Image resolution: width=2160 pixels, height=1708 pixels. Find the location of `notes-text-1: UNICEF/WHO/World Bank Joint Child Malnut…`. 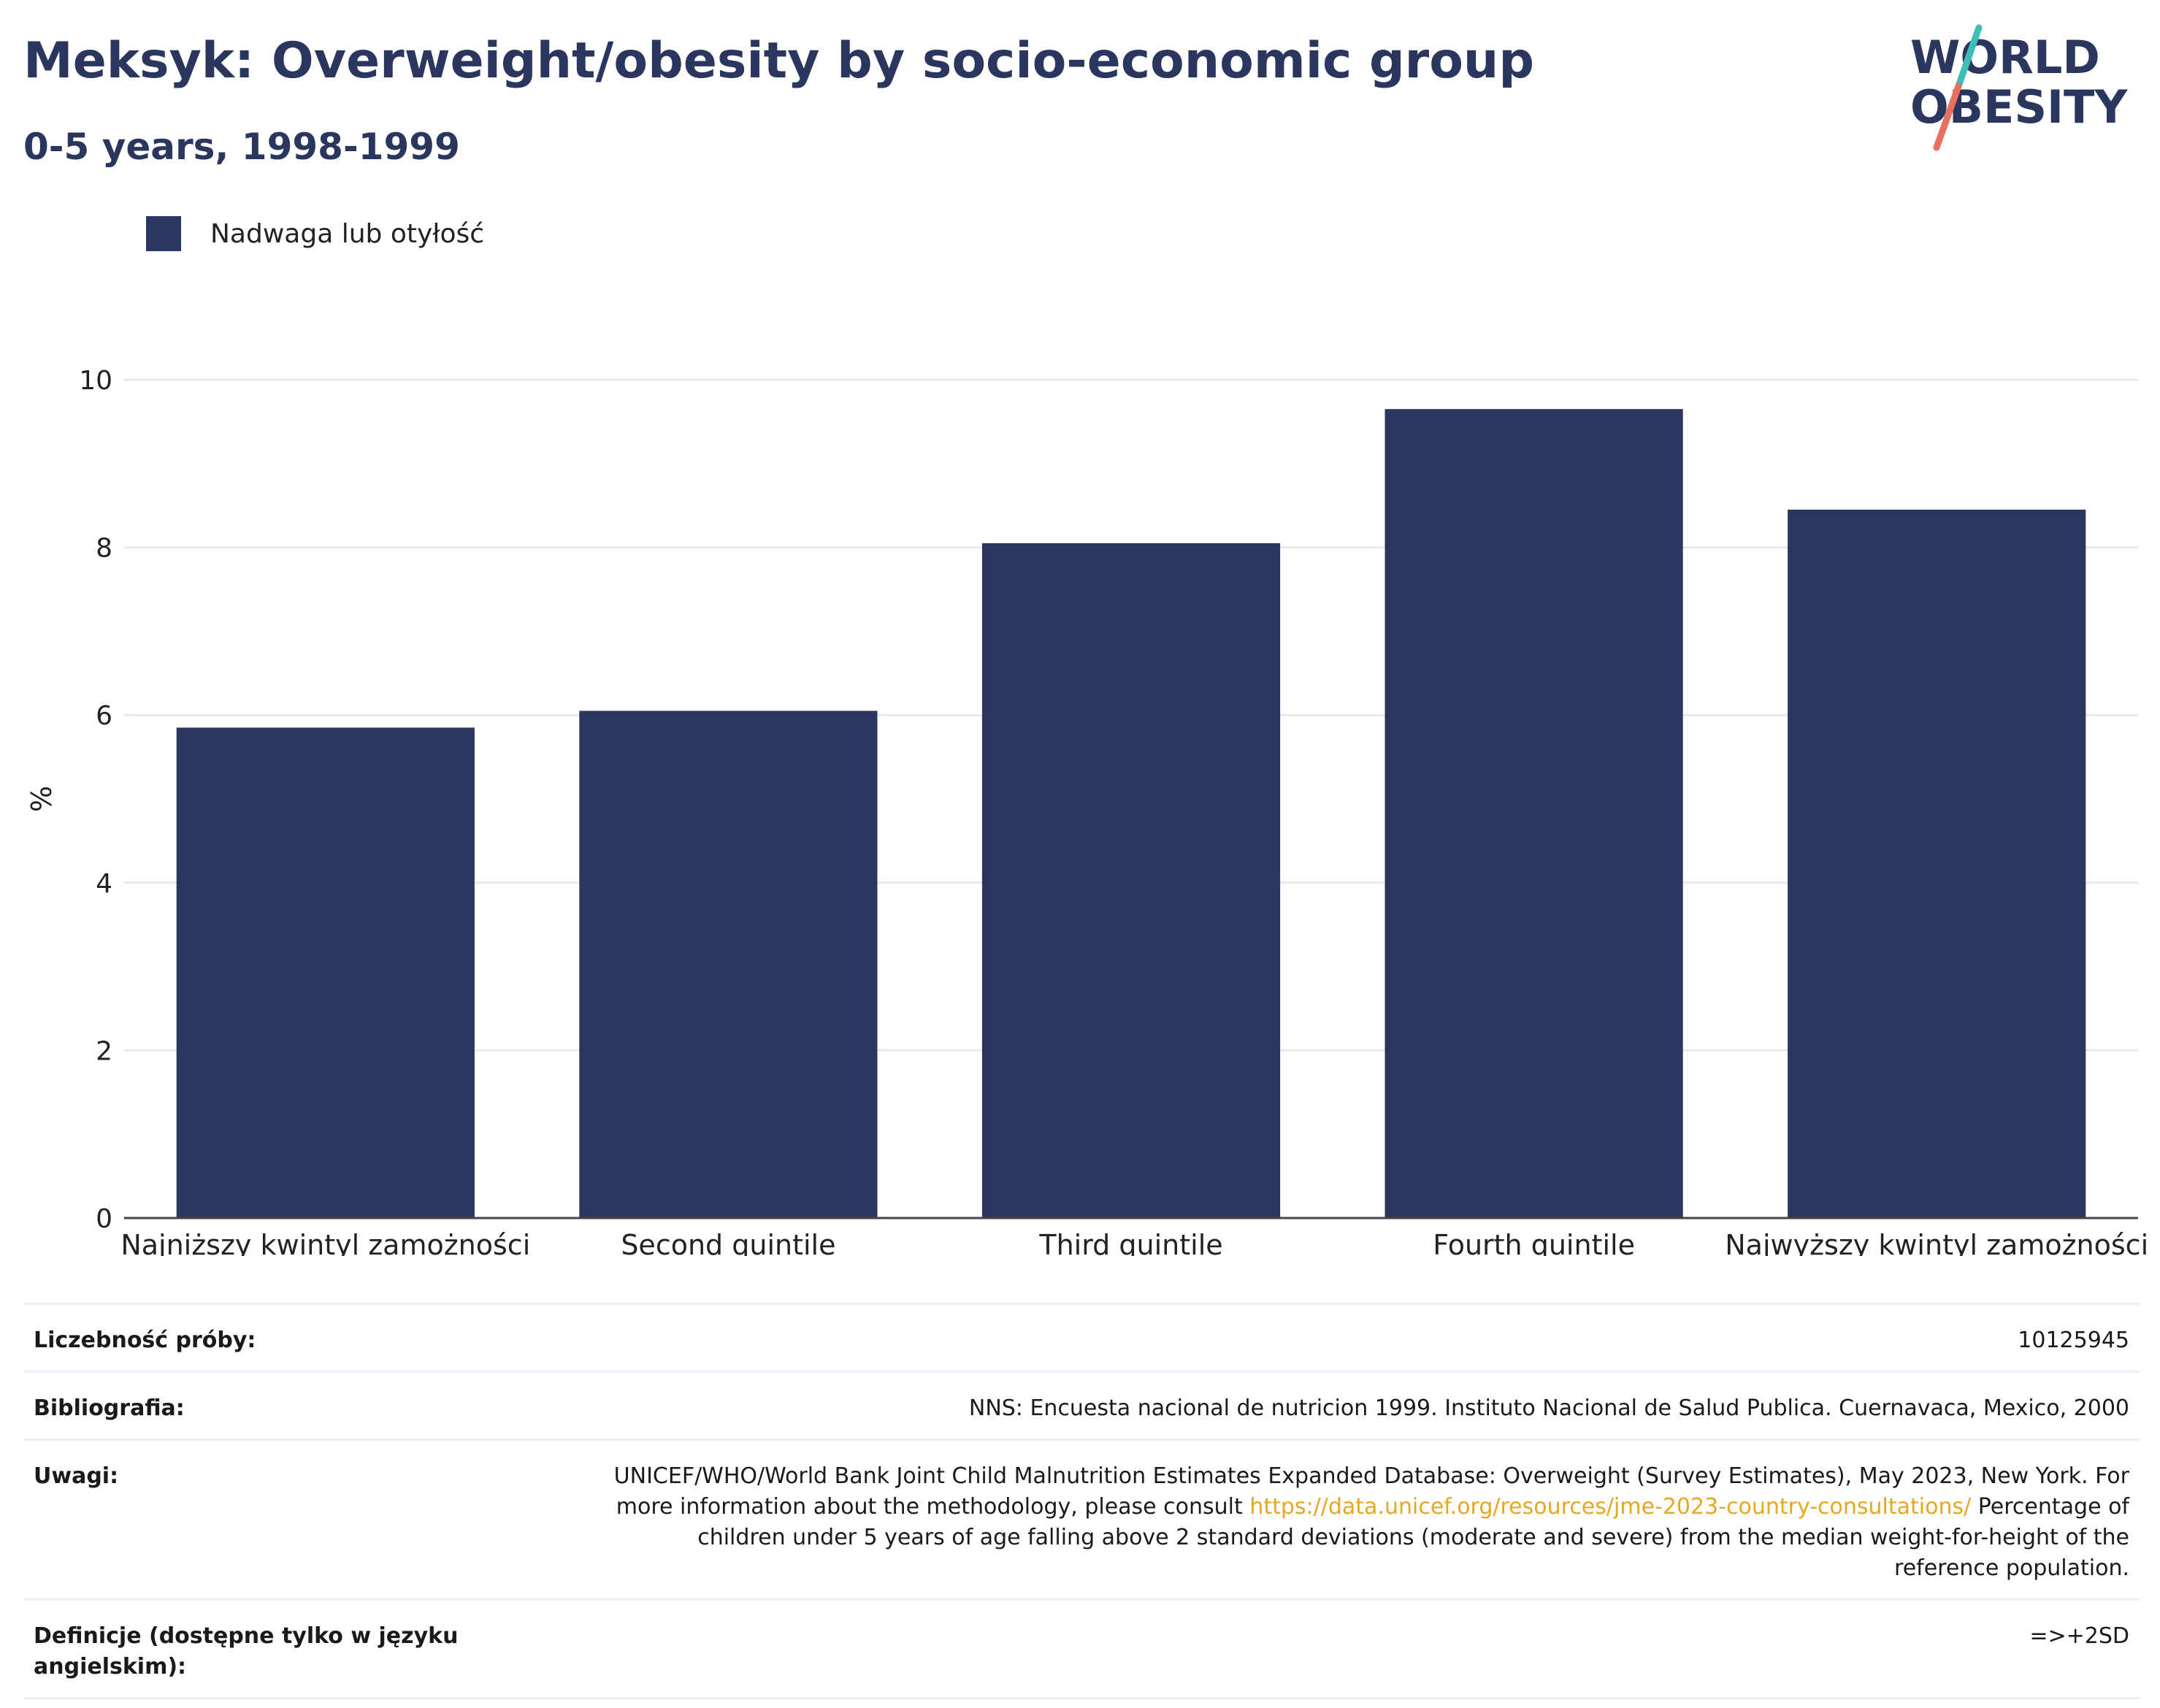

notes-text-1: UNICEF/WHO/World Bank Joint Child Malnut… is located at coordinates (1371, 1491).